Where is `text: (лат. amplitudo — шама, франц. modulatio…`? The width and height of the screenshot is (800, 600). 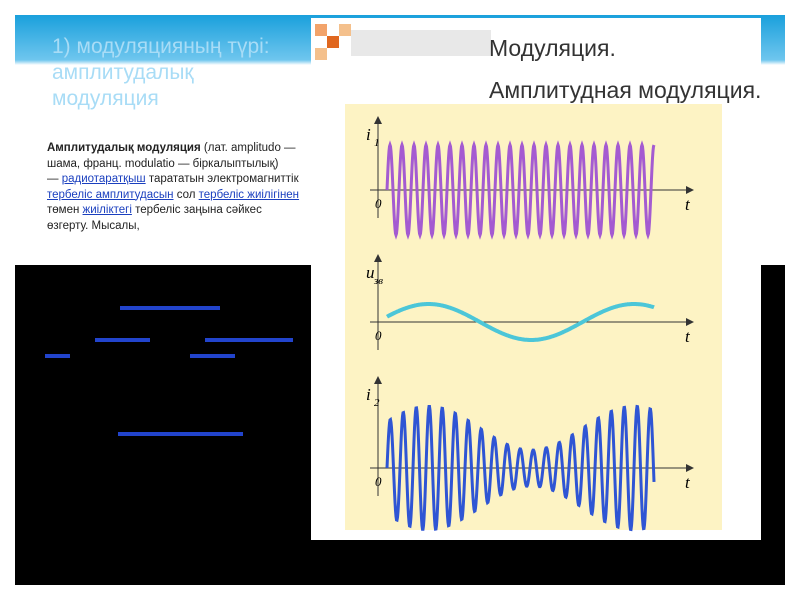
text: (лат. amplitudo — шама, франц. modulatio… is located at coordinates (171, 156).